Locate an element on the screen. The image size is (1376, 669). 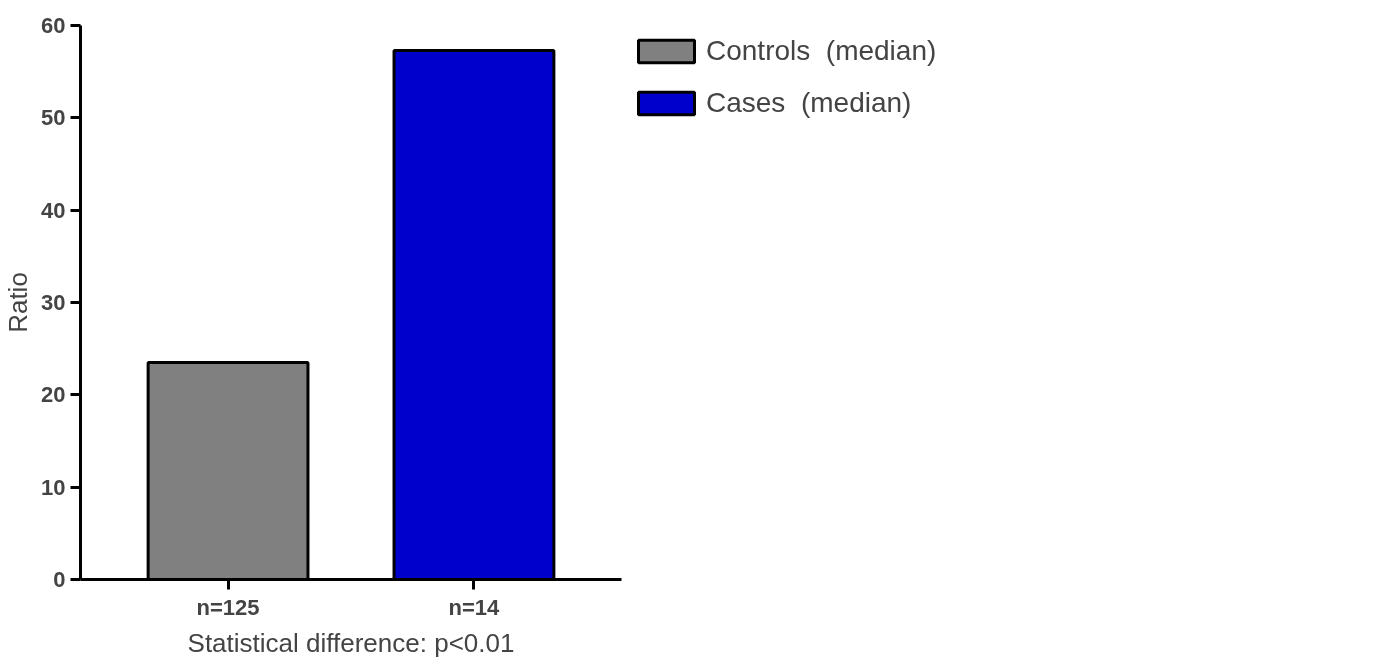
x-tick-label: n=14 is located at coordinates (474, 607).